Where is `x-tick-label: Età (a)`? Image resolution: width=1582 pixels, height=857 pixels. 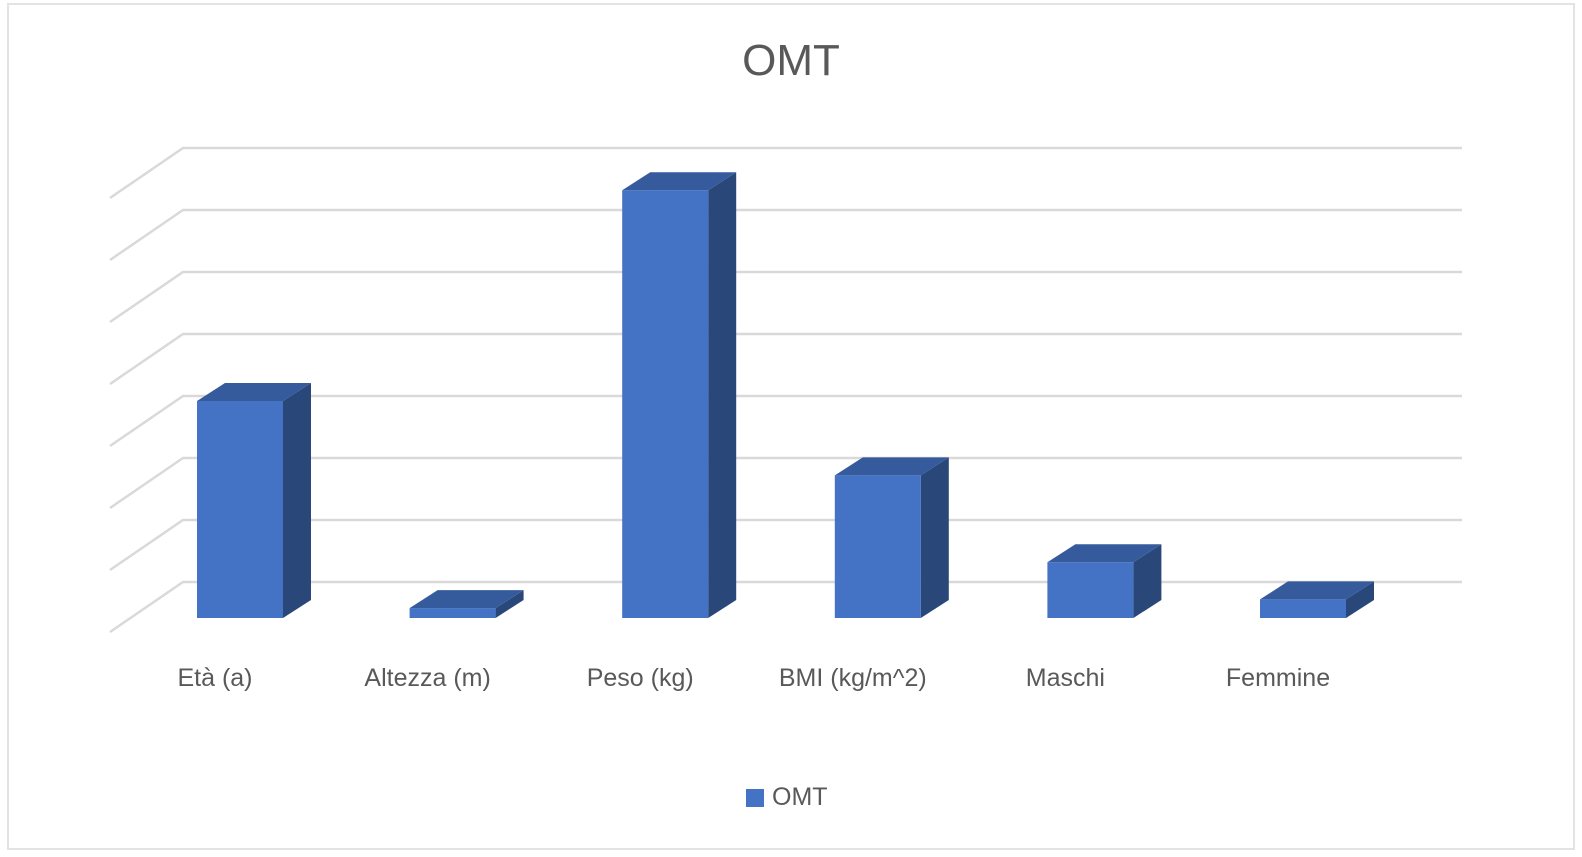
x-tick-label: Età (a) is located at coordinates (215, 678).